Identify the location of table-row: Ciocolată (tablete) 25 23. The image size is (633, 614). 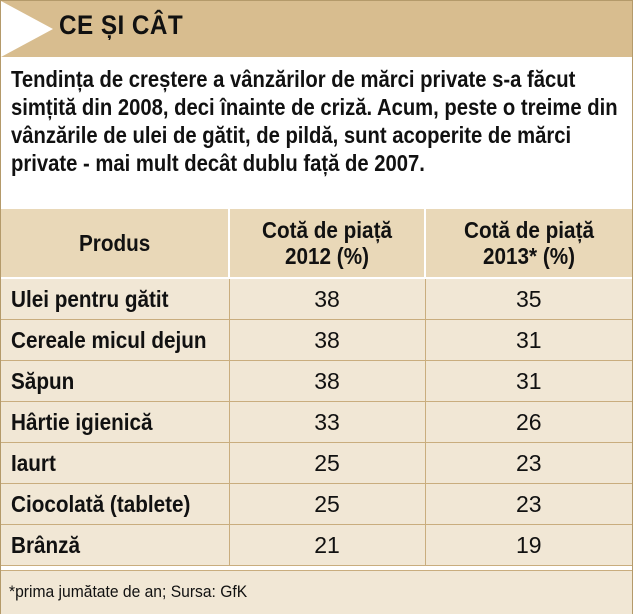
(316, 504).